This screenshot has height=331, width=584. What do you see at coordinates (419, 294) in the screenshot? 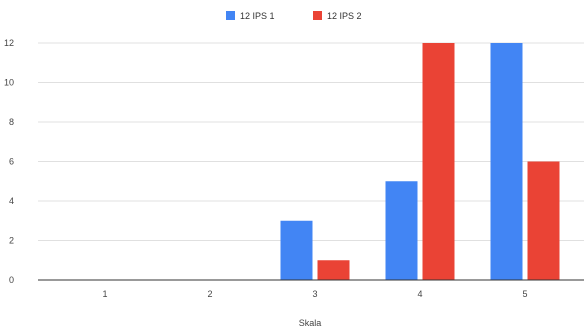
I see `x-tick-label: 4` at bounding box center [419, 294].